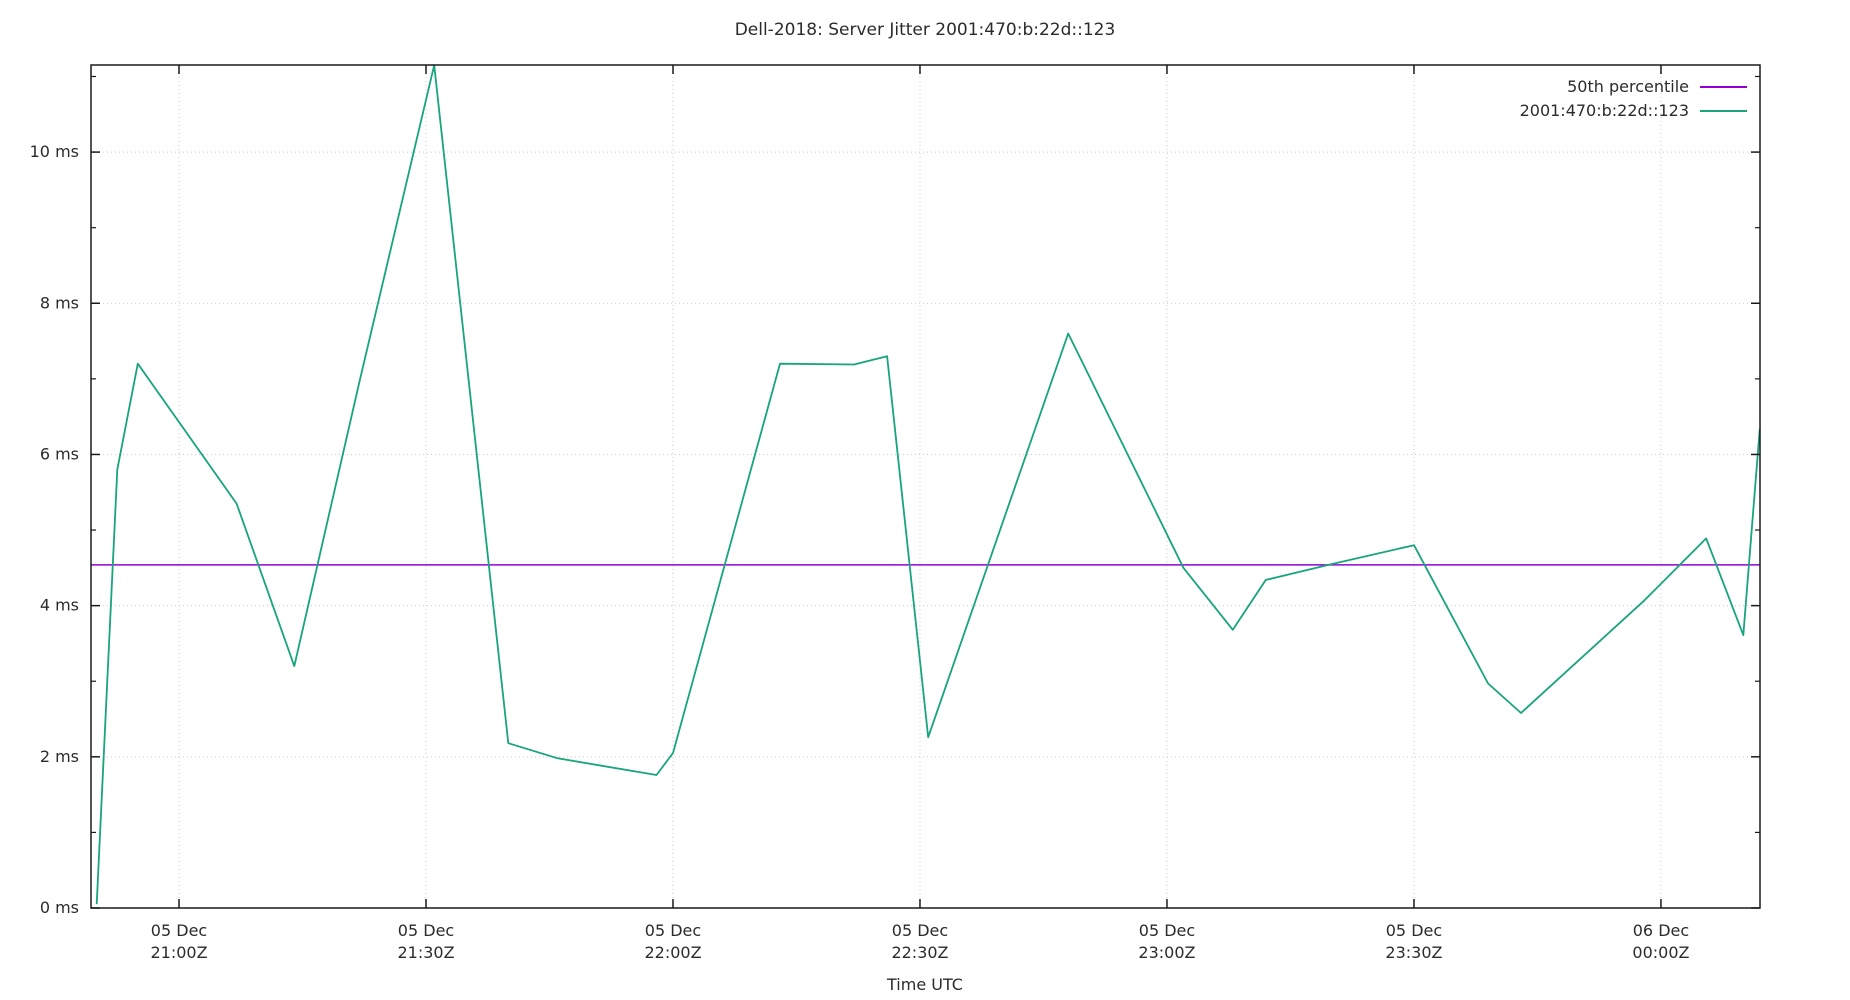 This screenshot has height=1000, width=1850. I want to click on x-tick-label-time: 22:30Z, so click(919, 952).